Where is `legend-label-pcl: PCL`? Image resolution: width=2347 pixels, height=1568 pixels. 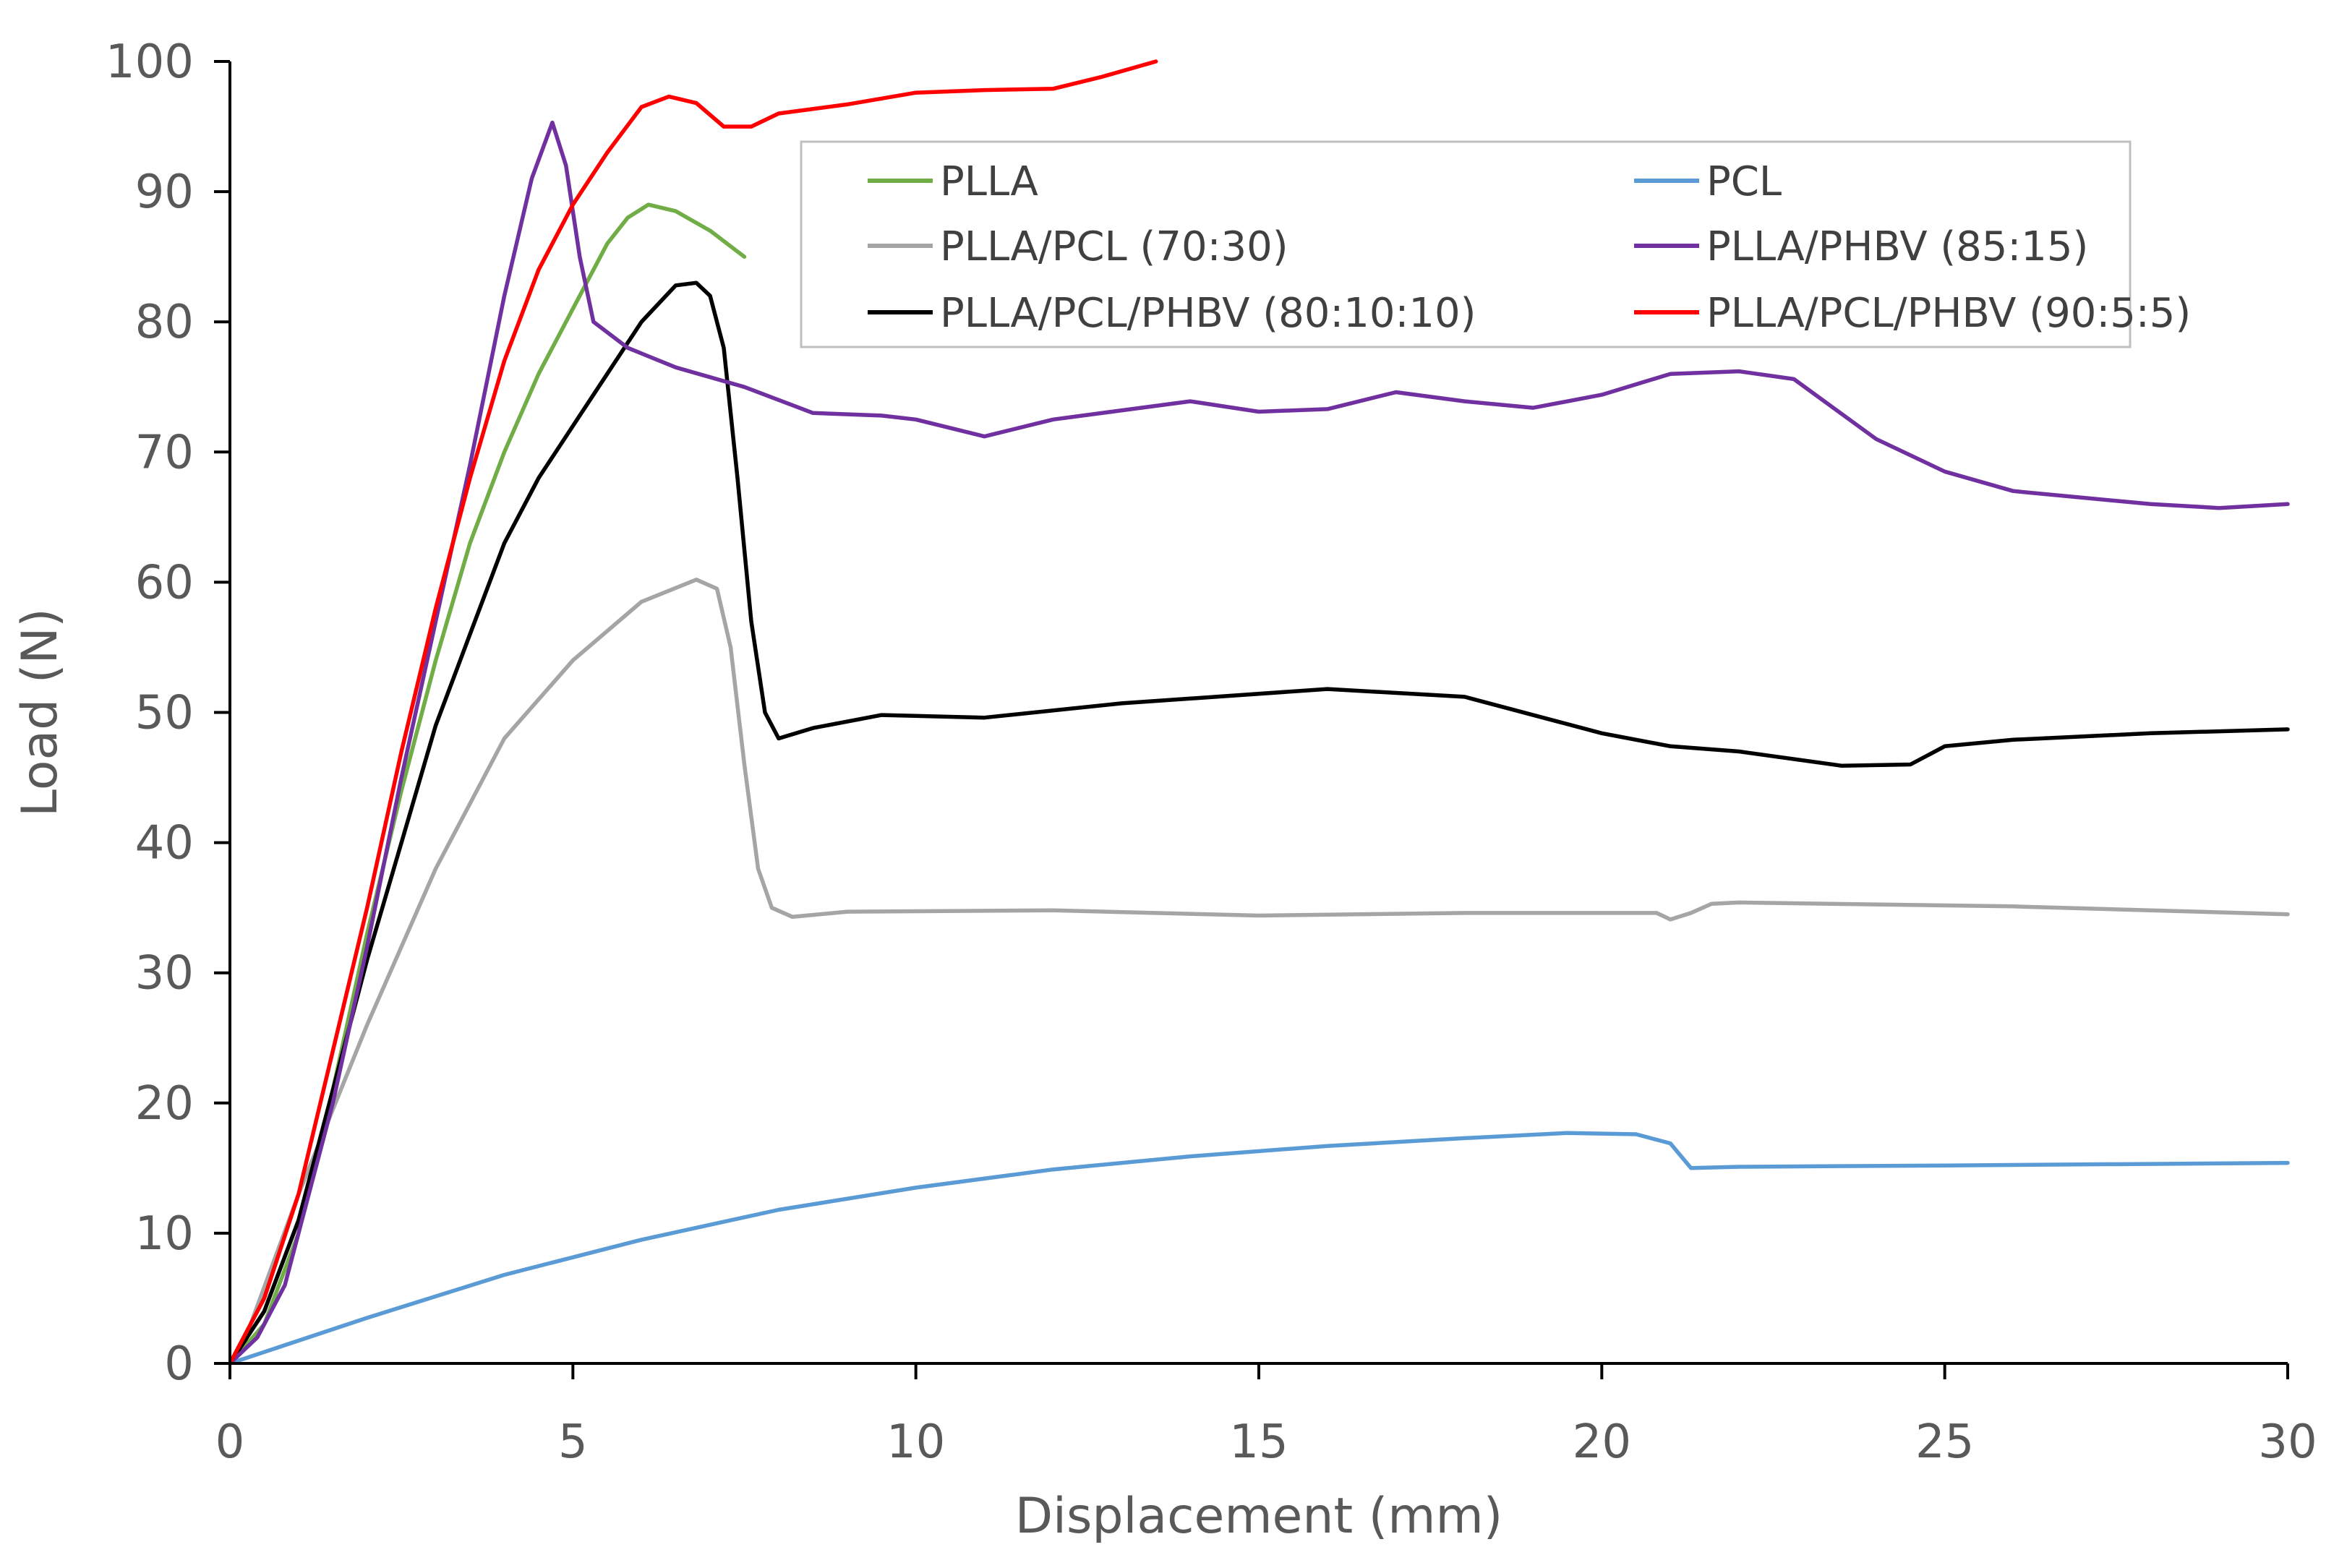
legend-label-pcl: PCL is located at coordinates (1744, 181).